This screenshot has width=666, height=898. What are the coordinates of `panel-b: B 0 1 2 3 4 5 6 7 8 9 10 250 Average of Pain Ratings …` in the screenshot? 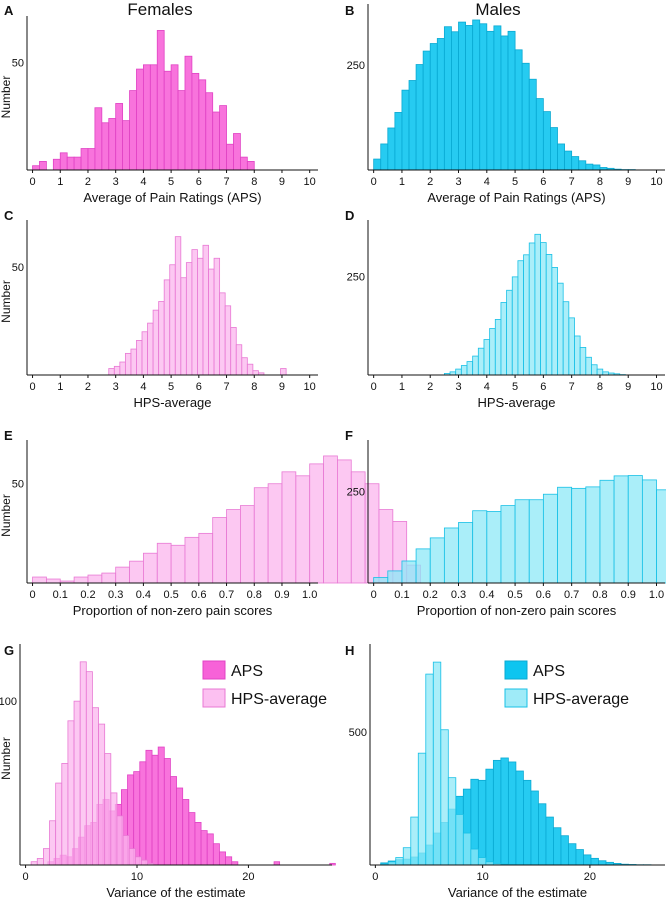 It's located at (505, 104).